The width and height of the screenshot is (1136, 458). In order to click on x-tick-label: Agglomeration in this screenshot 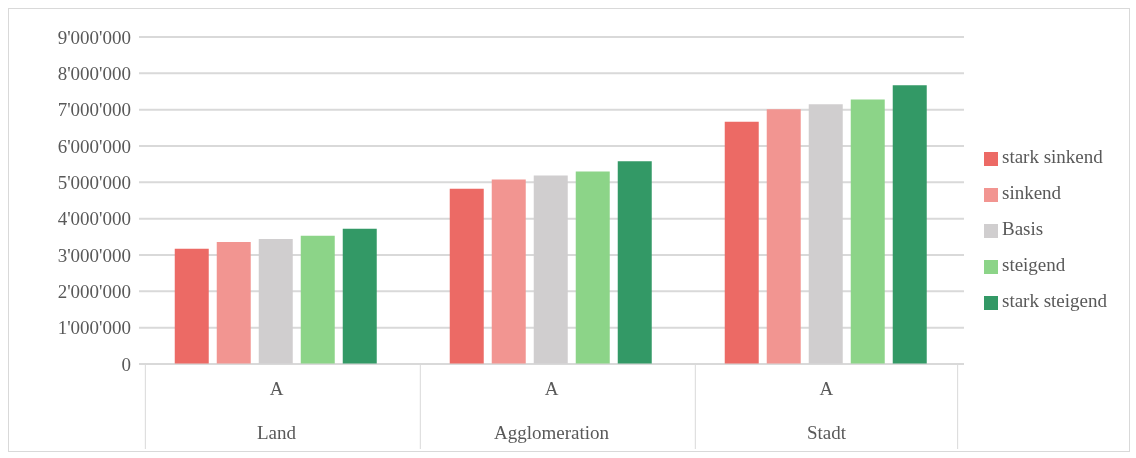, I will do `click(551, 432)`.